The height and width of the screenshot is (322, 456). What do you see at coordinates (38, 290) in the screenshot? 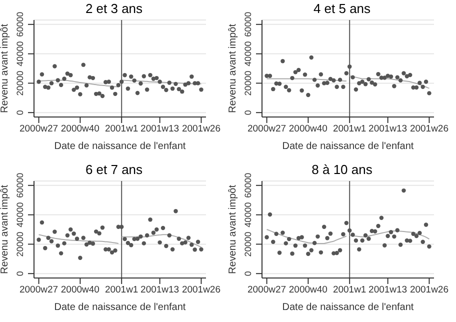
I see `x-tick-label: 2000w27` at bounding box center [38, 290].